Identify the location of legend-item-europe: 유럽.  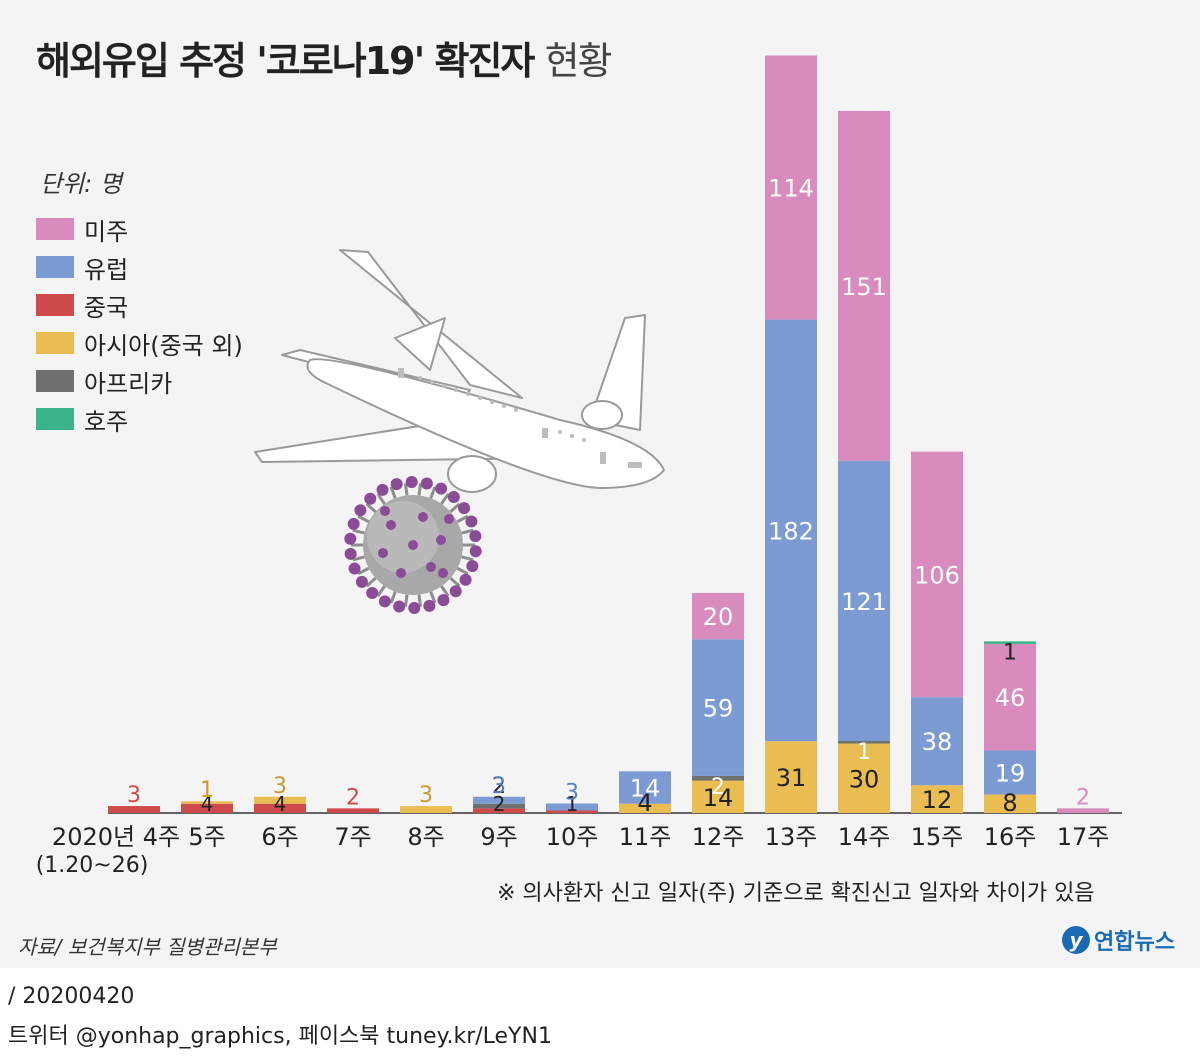
(82, 268).